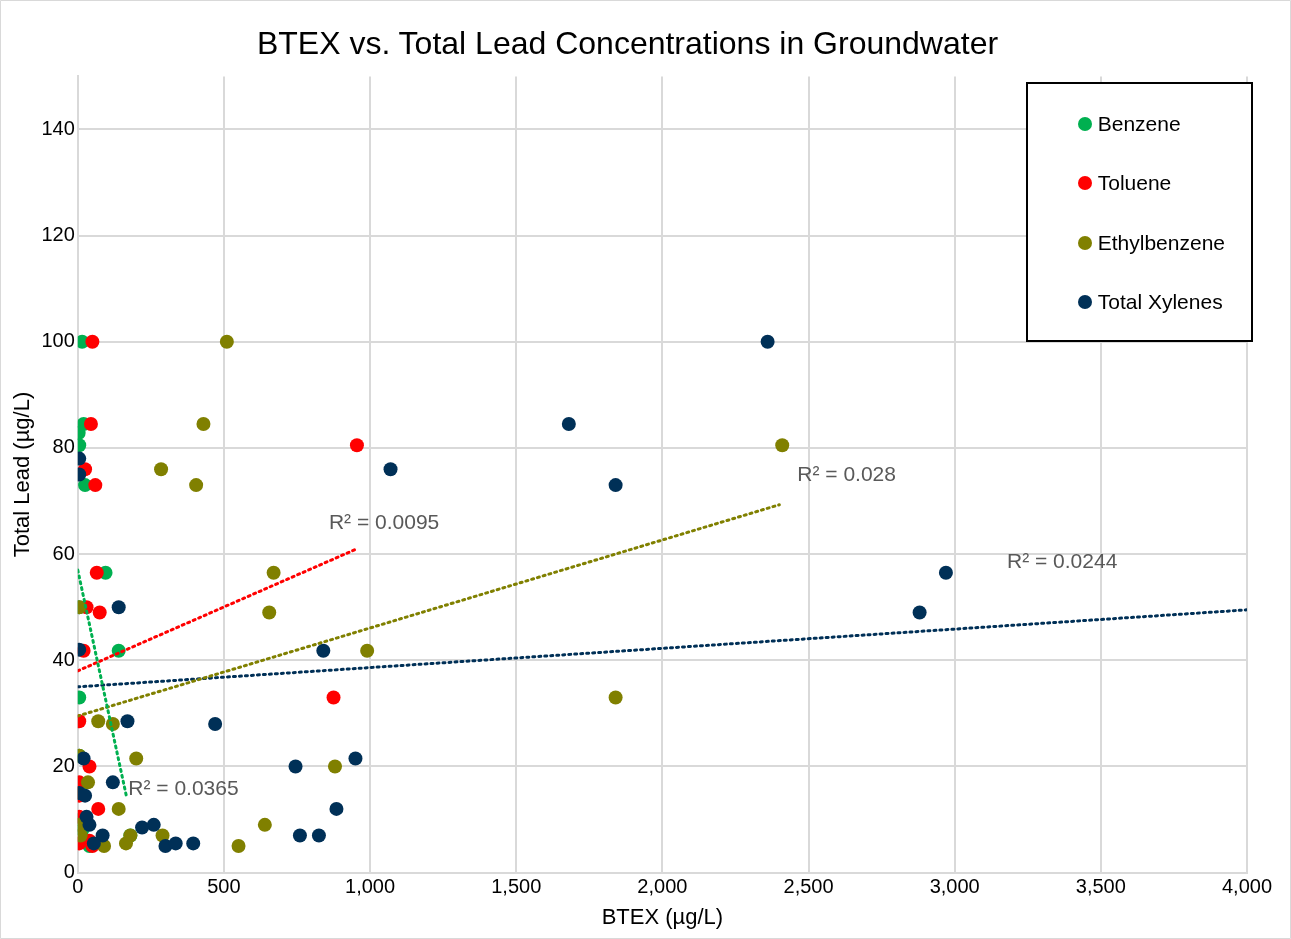  Describe the element at coordinates (22, 474) in the screenshot. I see `y-axis-title: Total Lead (µg/L)` at that location.